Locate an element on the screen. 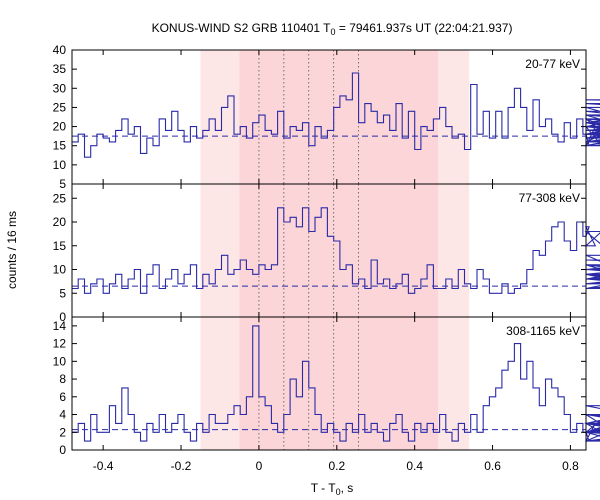 This screenshot has width=600, height=500. y-tick-label: 4 is located at coordinates (62, 415).